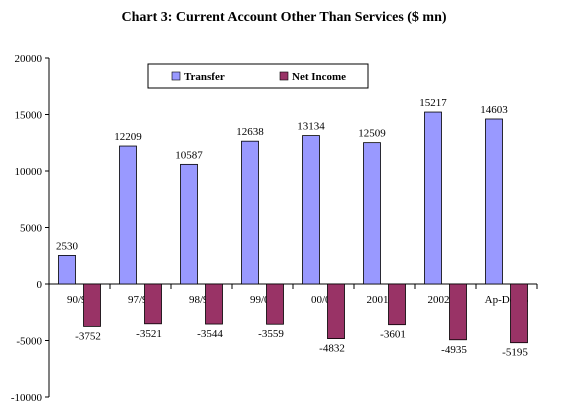 Image resolution: width=568 pixels, height=411 pixels. Describe the element at coordinates (258, 76) in the screenshot. I see `legend-box` at that location.